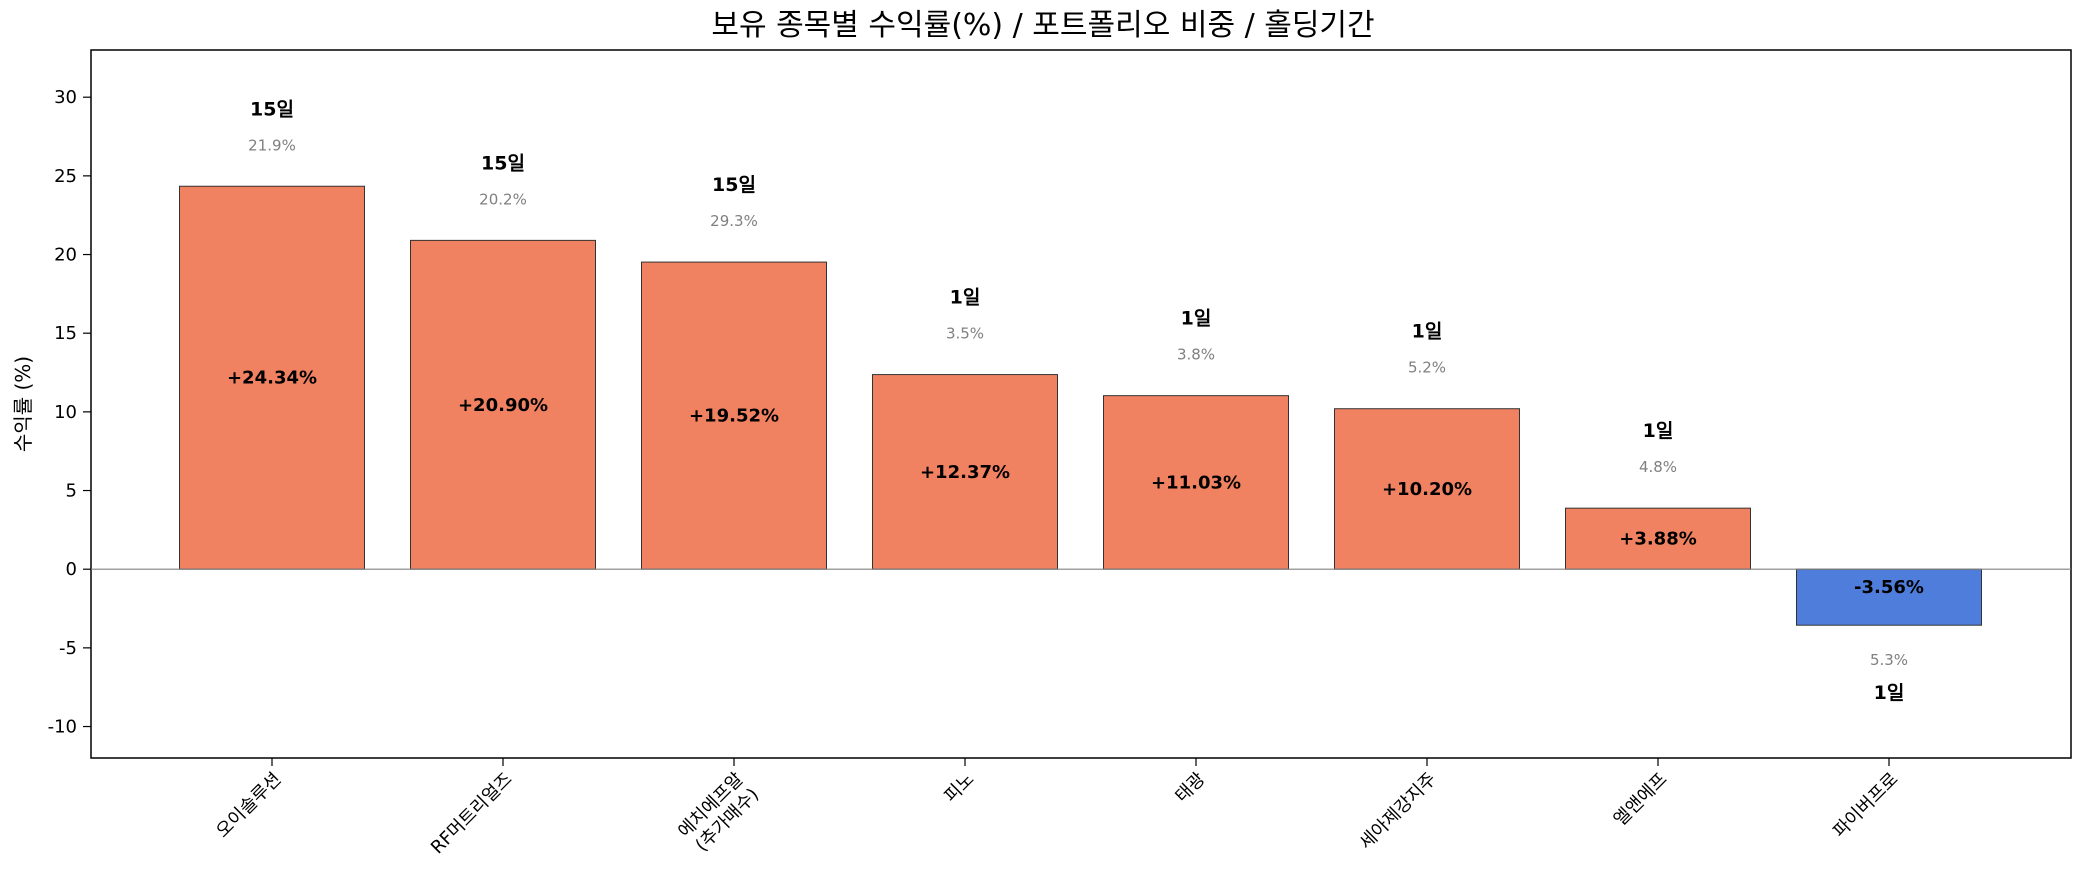  What do you see at coordinates (1658, 467) in the screenshot?
I see `weight-label: 4.8%` at bounding box center [1658, 467].